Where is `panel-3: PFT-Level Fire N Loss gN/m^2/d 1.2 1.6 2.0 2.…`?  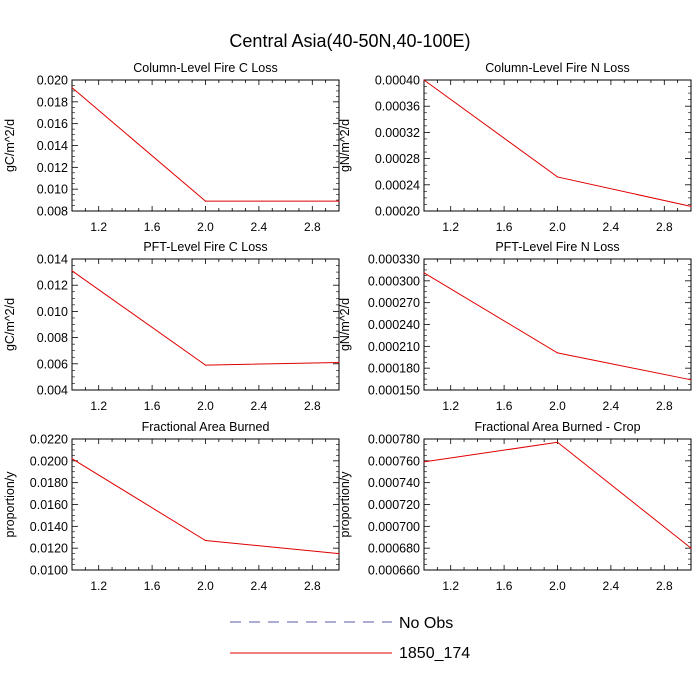
panel-3: PFT-Level Fire N Loss gN/m^2/d 1.2 1.6 2.0 2.… is located at coordinates (515, 326).